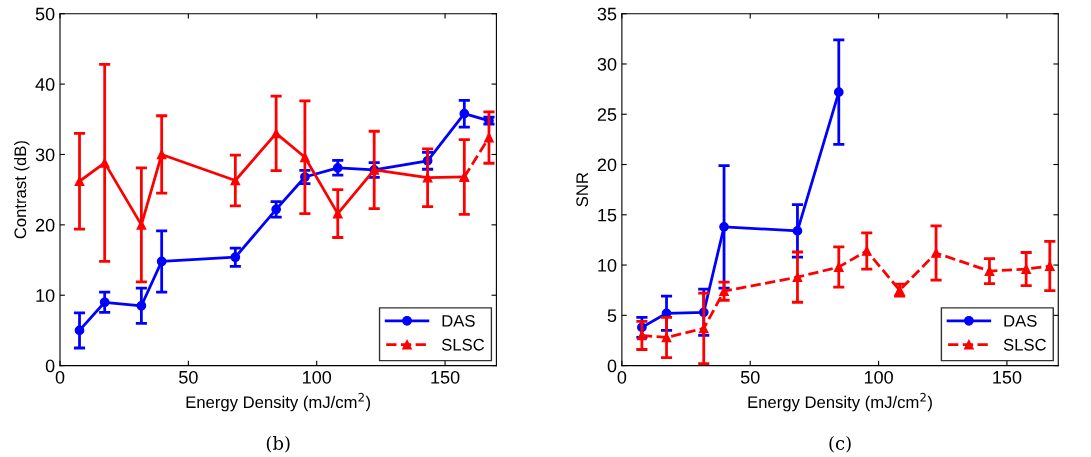  I want to click on y-tick-label: 50, so click(45, 14).